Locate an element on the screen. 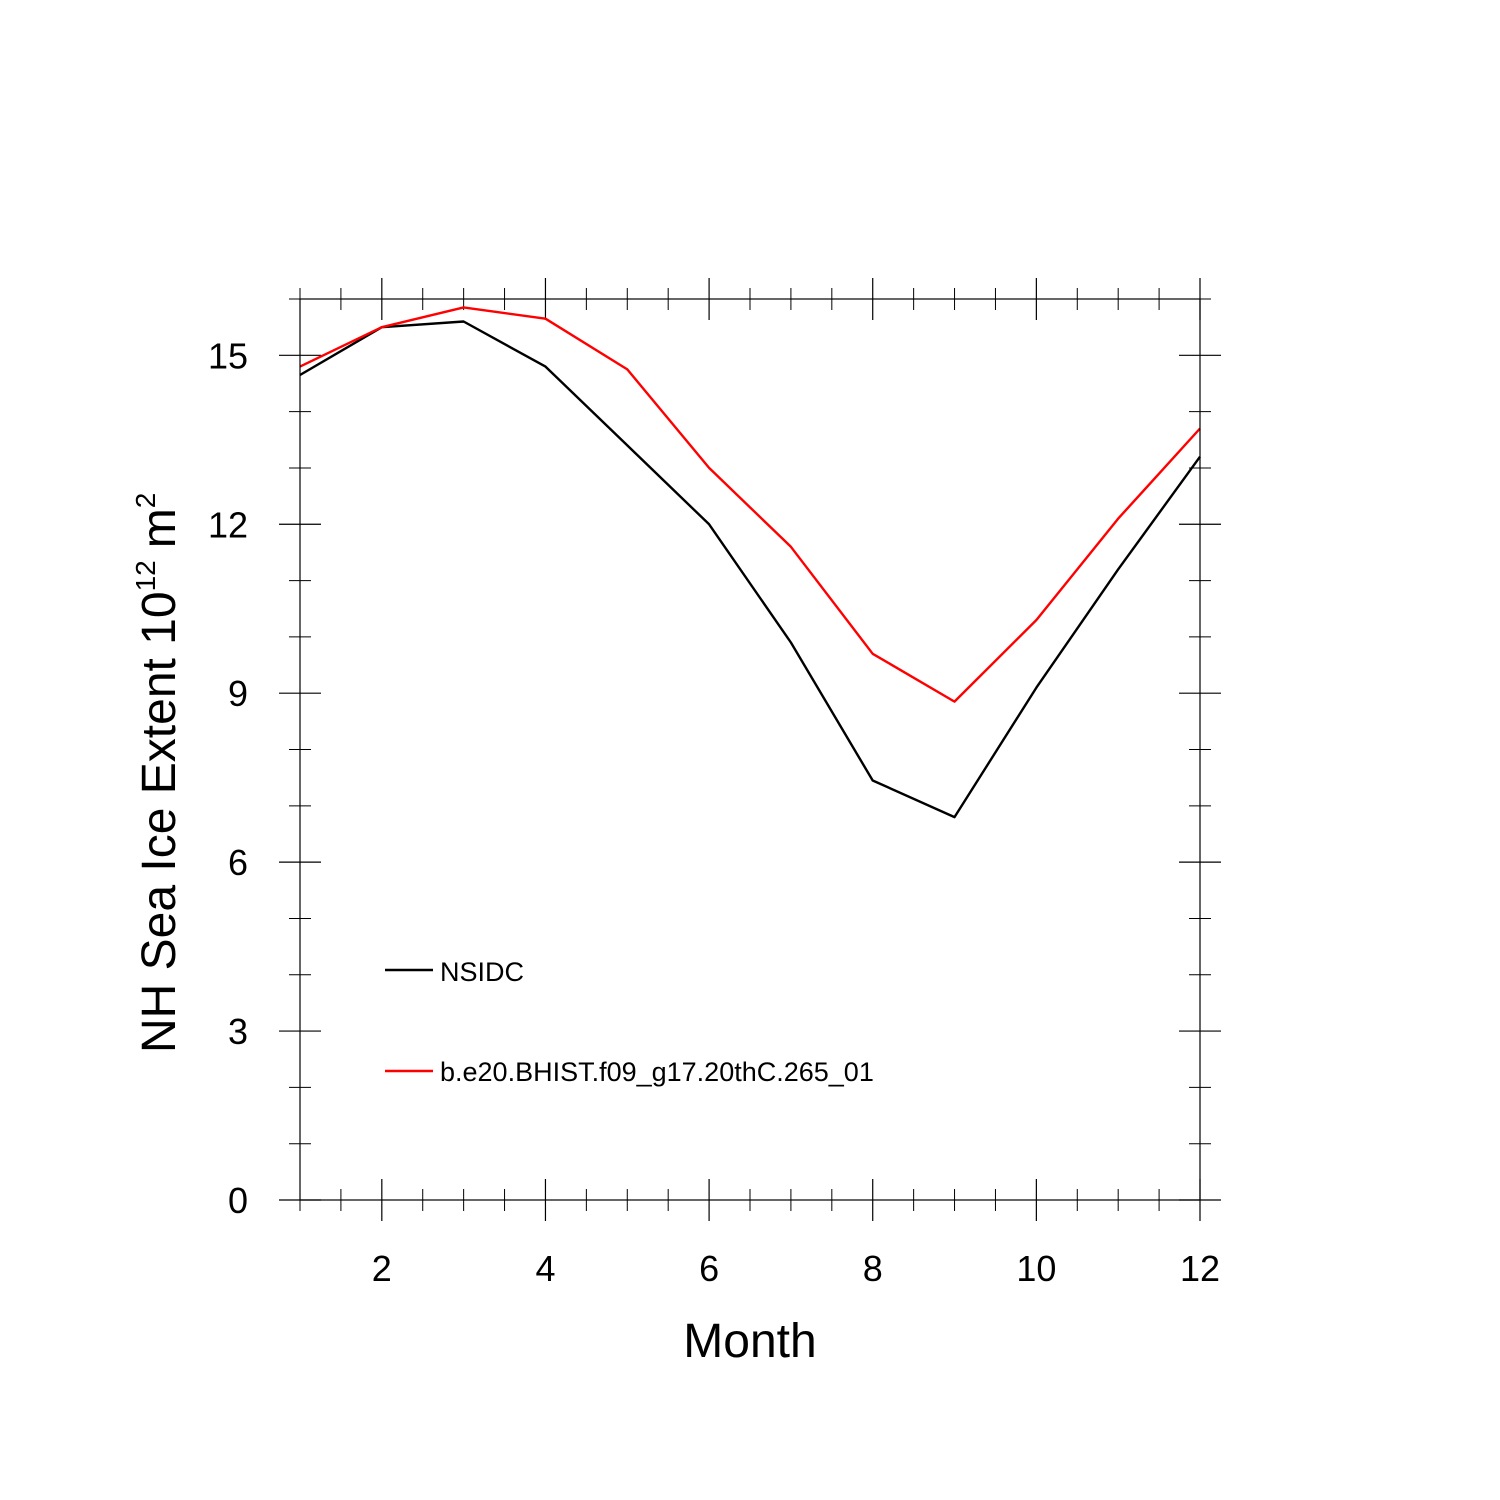 This screenshot has height=1500, width=1500. x-tick-label: 2 is located at coordinates (382, 1268).